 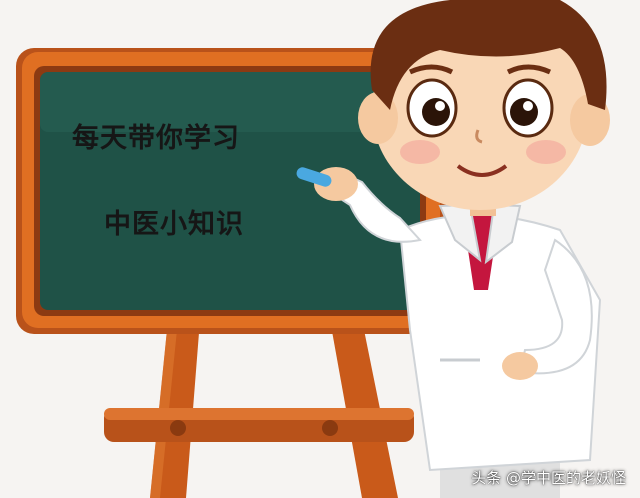 What do you see at coordinates (548, 478) in the screenshot?
I see `watermark: 头条 @学中医的老妖怪` at bounding box center [548, 478].